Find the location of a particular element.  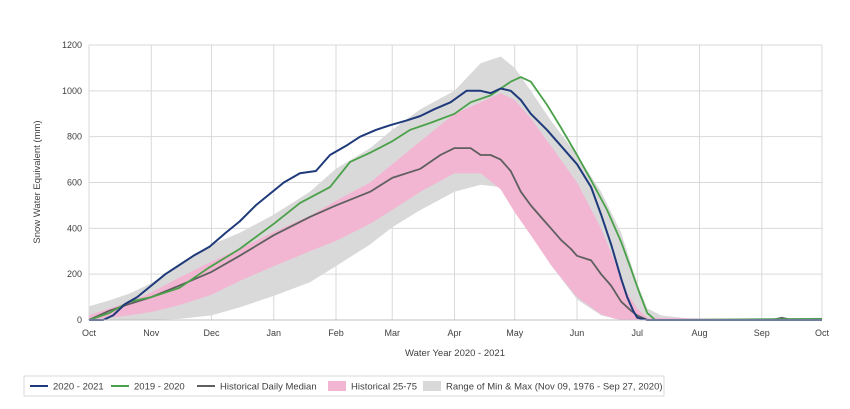

x-tick-label: Jan is located at coordinates (273, 333).